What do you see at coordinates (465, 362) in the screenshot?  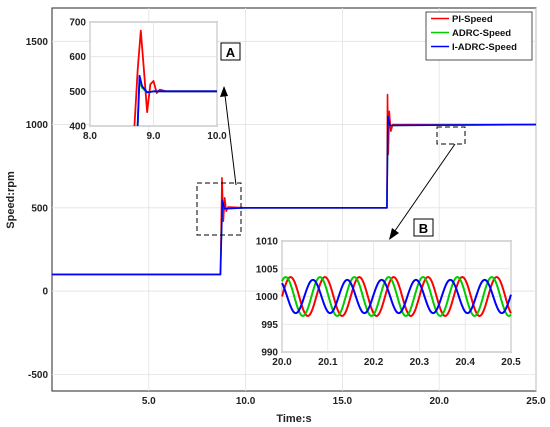 I see `inset-b-x-tick-label: 20.4` at bounding box center [465, 362].